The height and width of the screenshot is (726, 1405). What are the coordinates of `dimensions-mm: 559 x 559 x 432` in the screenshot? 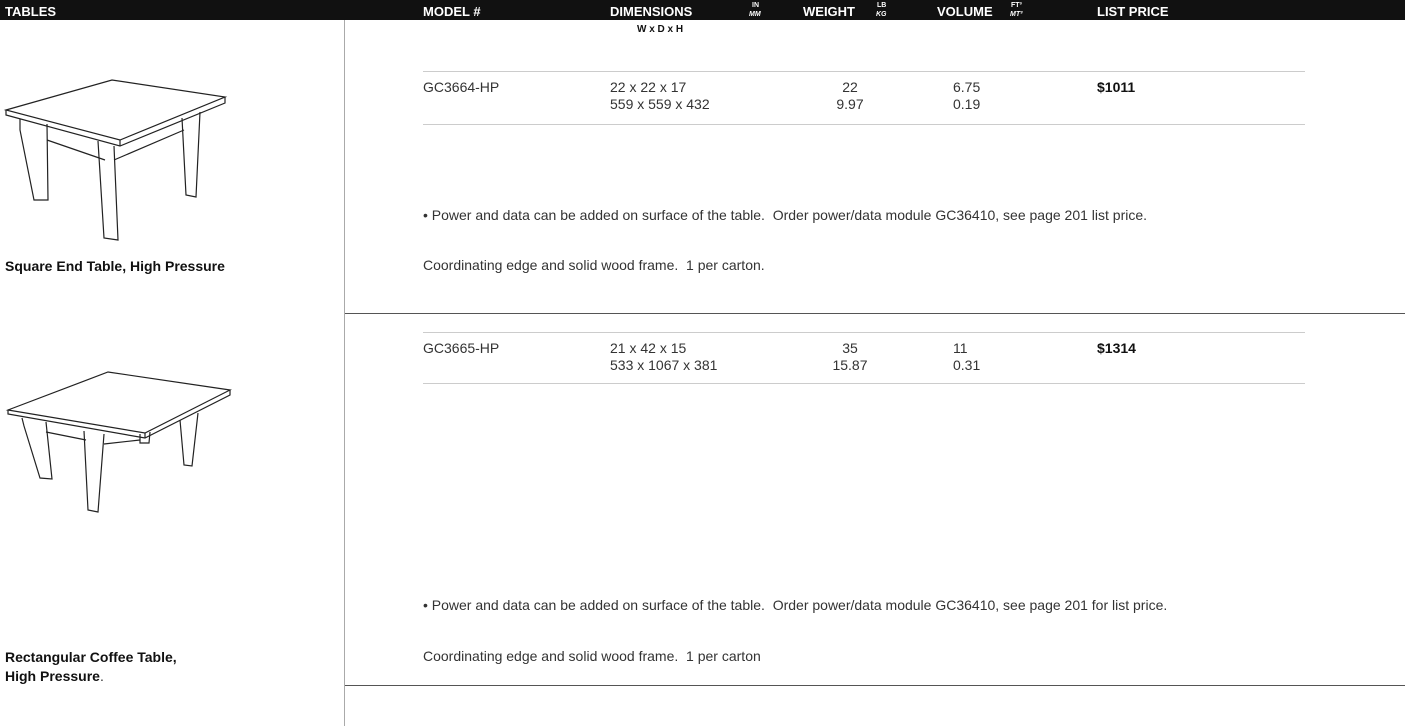 It's located at (660, 104).